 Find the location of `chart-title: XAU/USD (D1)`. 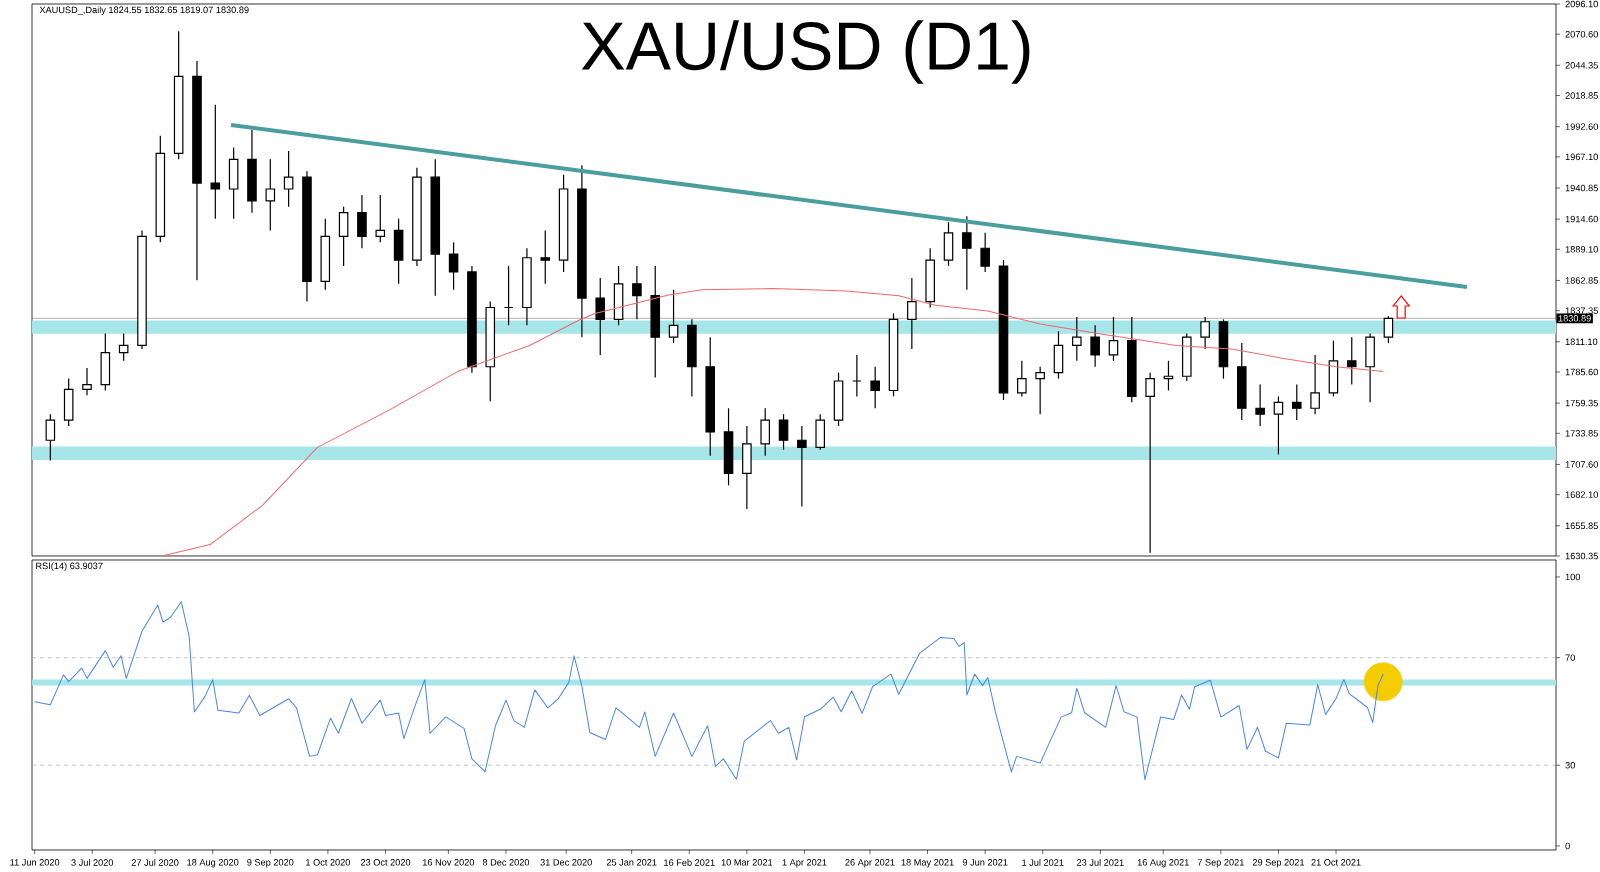

chart-title: XAU/USD (D1) is located at coordinates (805, 52).